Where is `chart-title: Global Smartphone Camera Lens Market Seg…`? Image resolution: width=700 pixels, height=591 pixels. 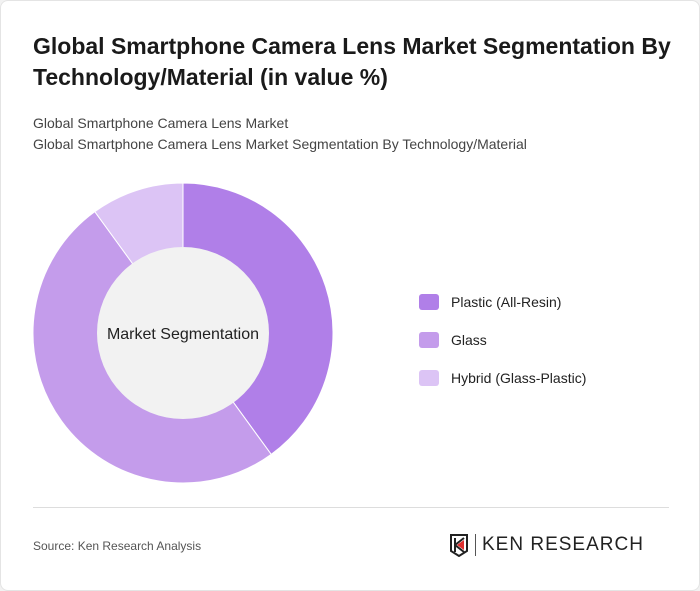
chart-title: Global Smartphone Camera Lens Market Seg… is located at coordinates (352, 61).